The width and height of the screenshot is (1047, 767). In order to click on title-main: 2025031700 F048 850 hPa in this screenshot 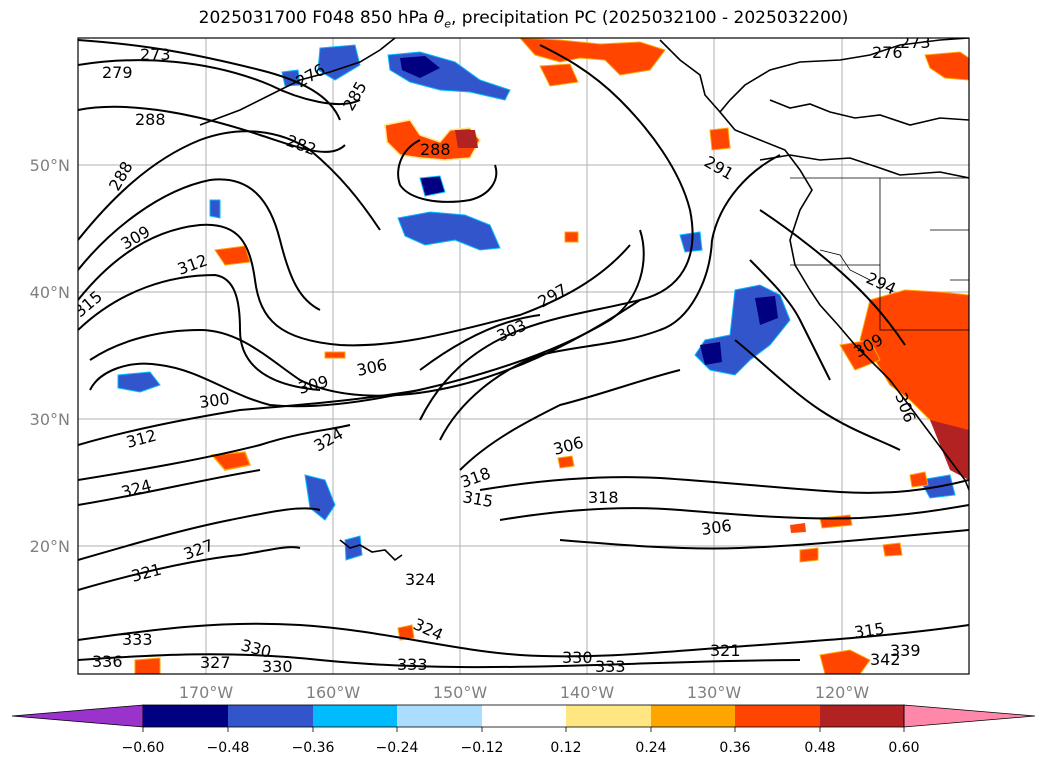, I will do `click(316, 18)`.